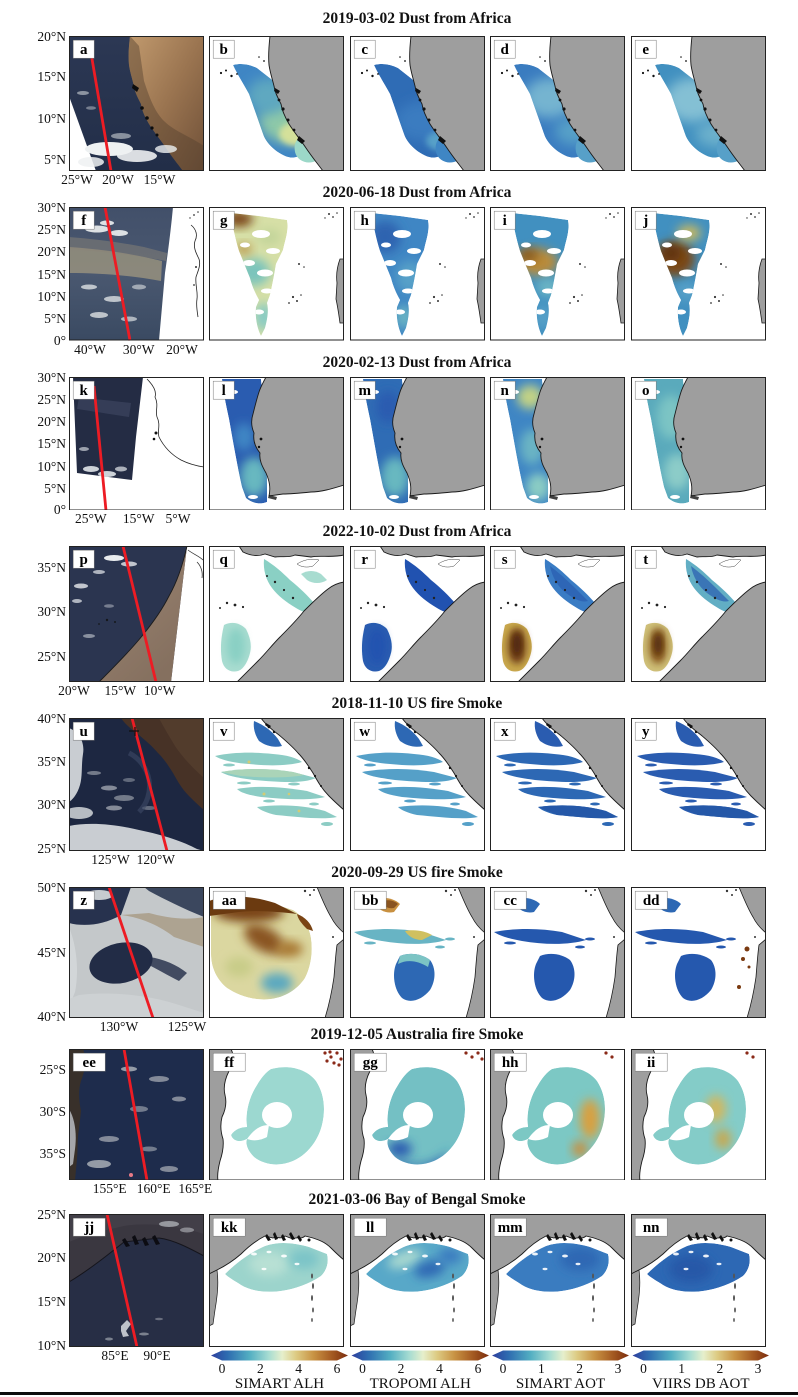 The image size is (798, 1397). Describe the element at coordinates (510, 1228) in the screenshot. I see `svg-text: mm` at that location.